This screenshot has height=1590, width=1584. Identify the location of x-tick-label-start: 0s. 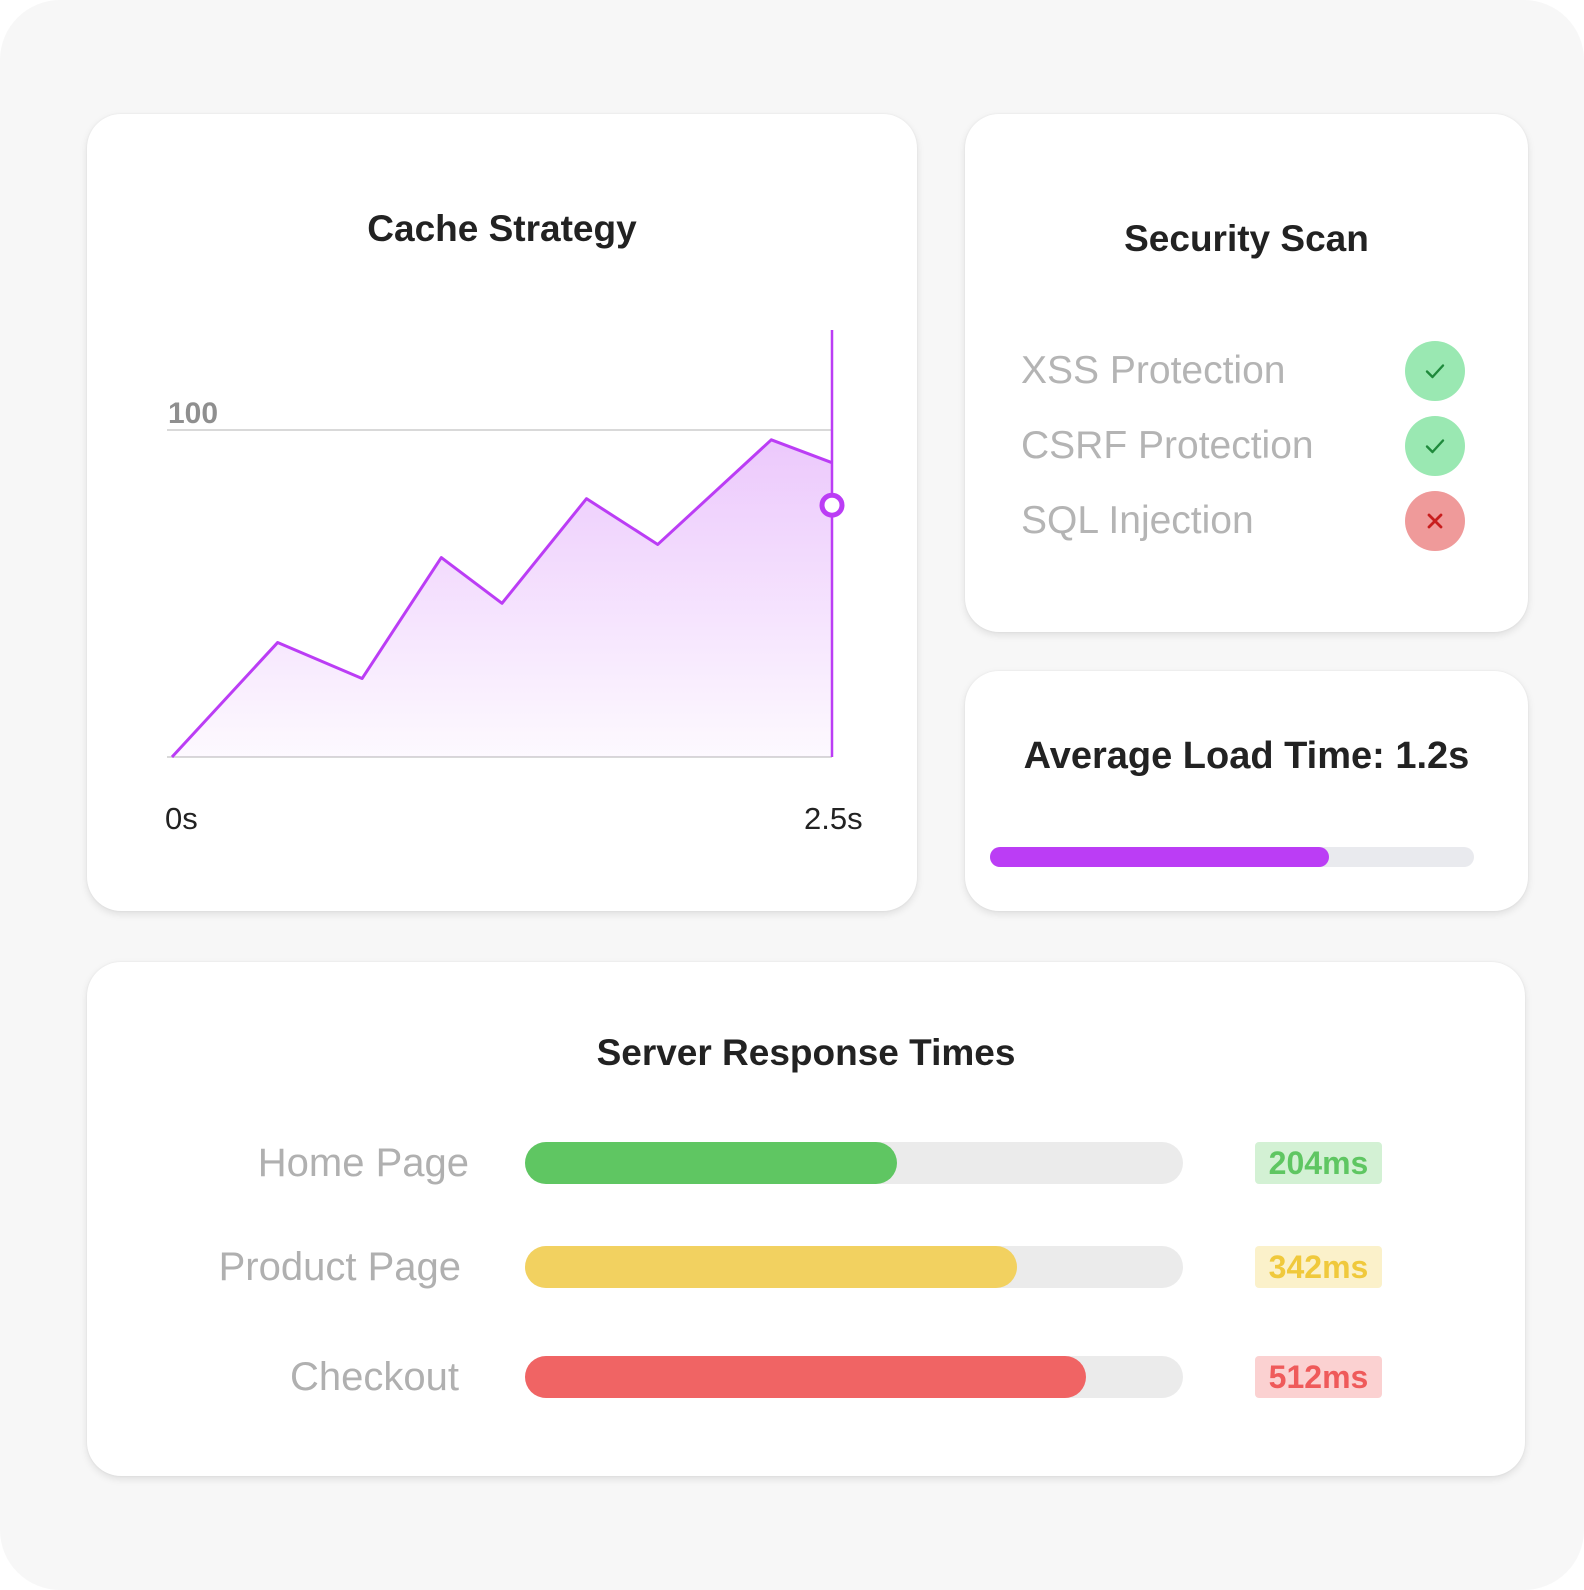
(181, 818).